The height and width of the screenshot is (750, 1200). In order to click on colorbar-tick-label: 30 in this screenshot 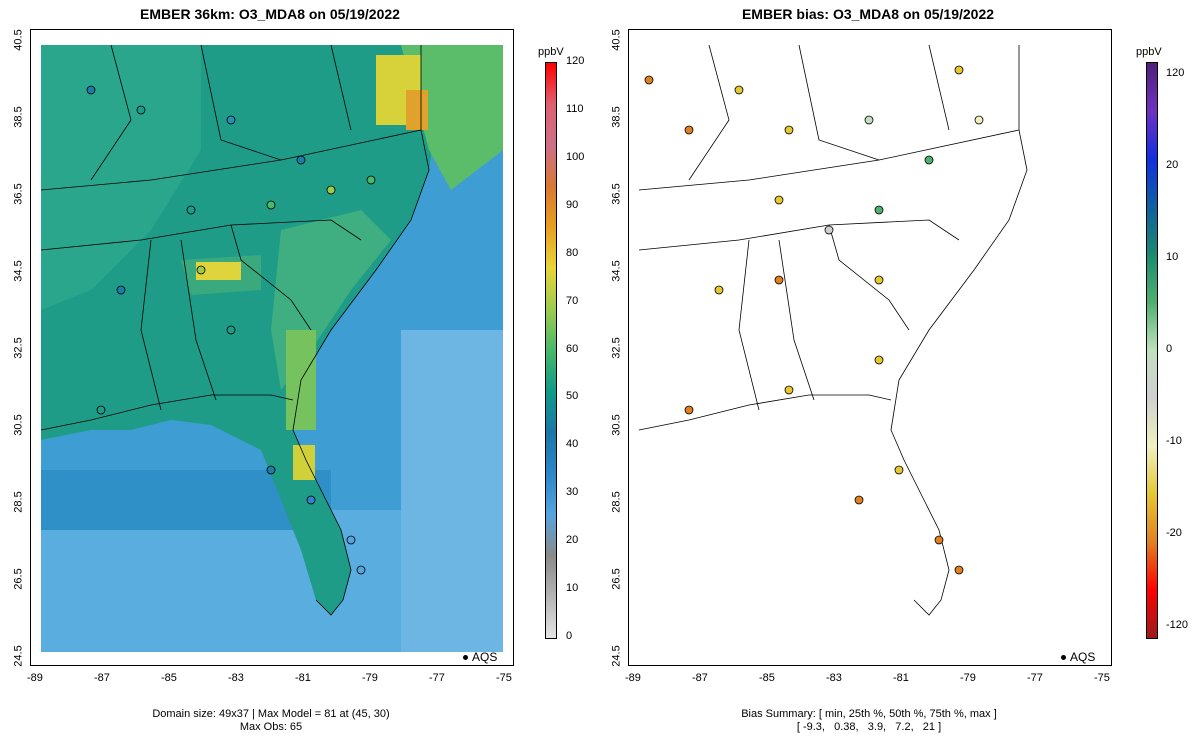, I will do `click(572, 492)`.